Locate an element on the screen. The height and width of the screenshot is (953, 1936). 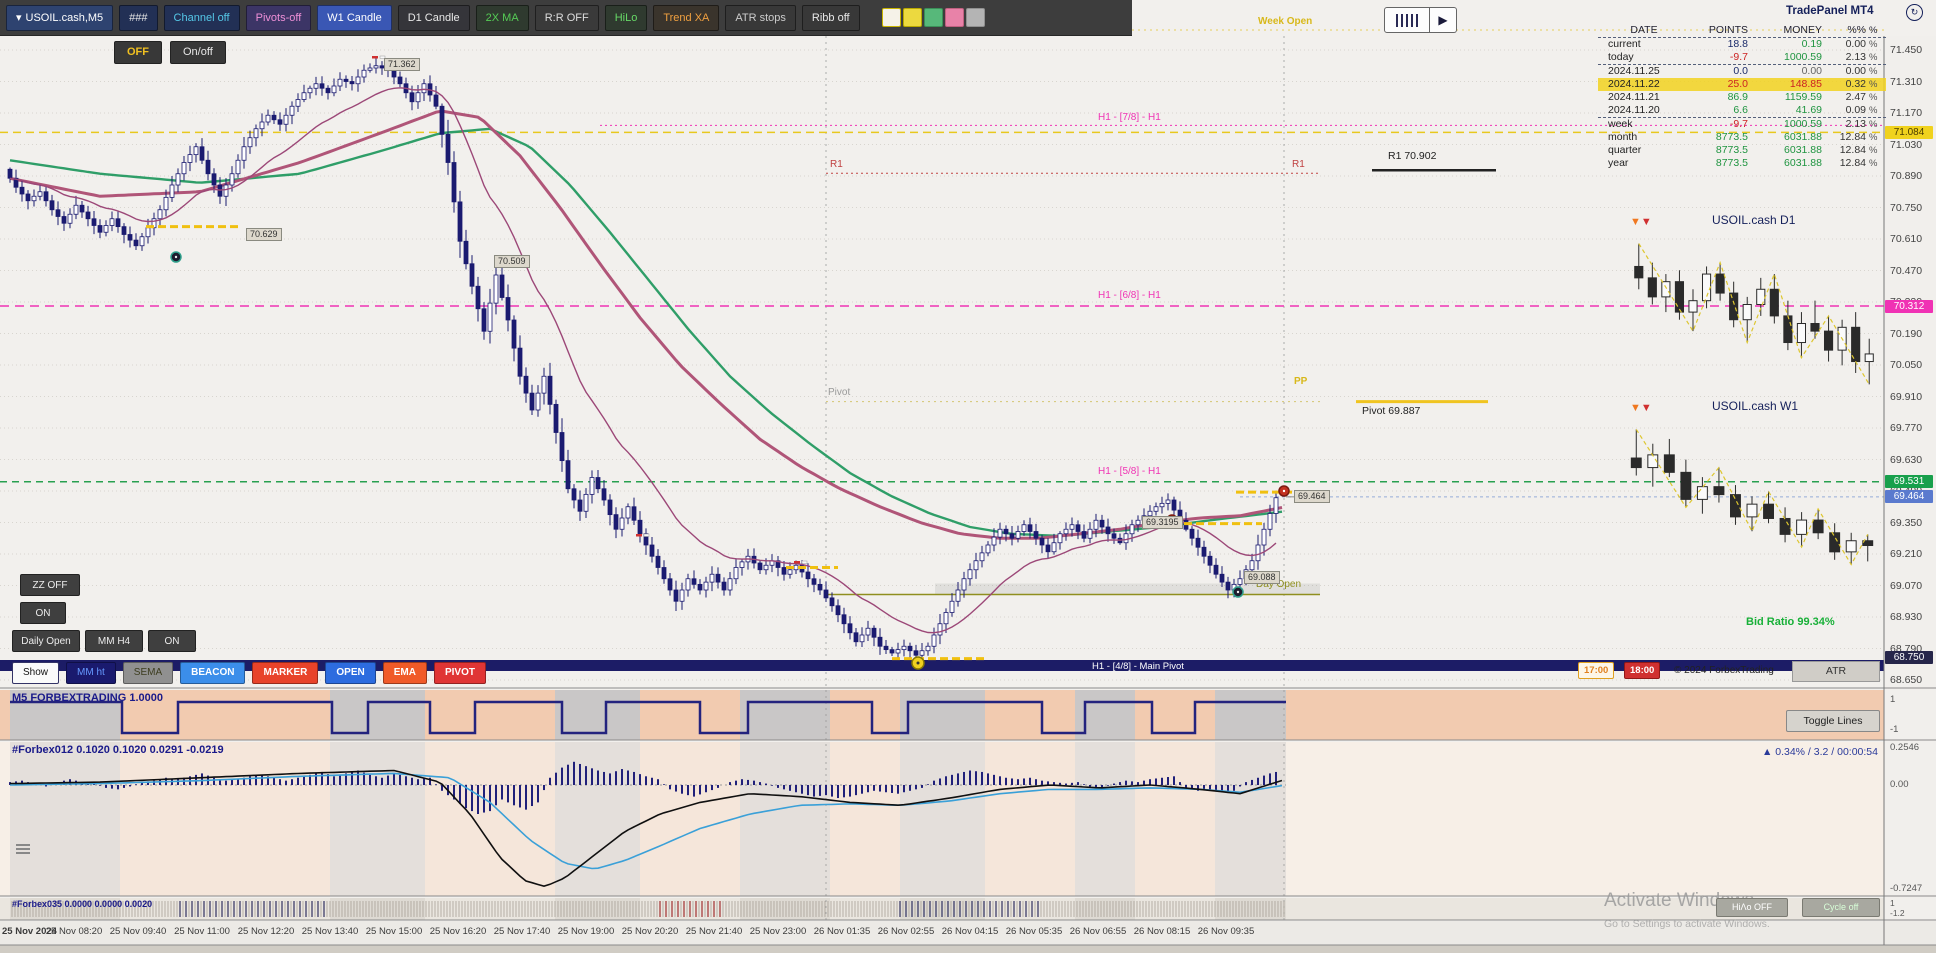
tradepanel-row-2024-11-22: 2024.11.22 25.0 148.85 0.32% is located at coordinates (1742, 84).